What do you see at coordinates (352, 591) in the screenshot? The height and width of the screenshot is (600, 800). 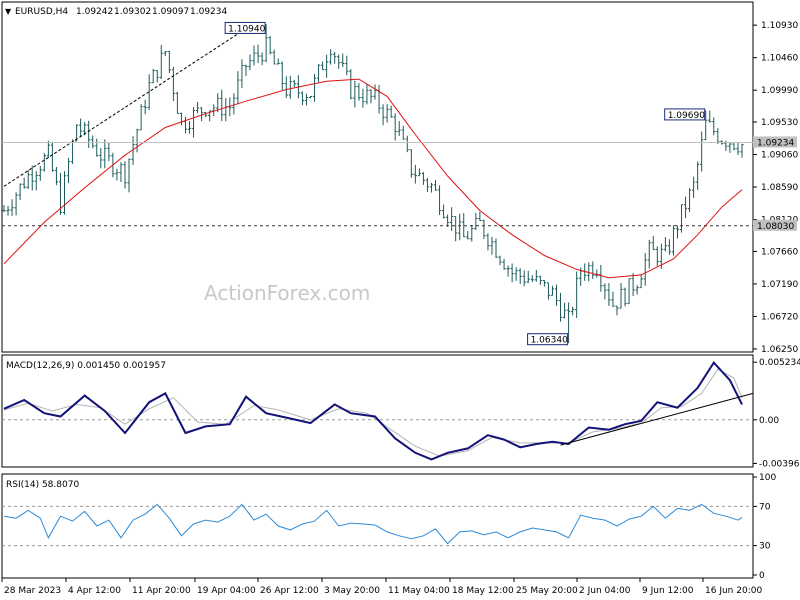 I see `x-tick-label: 3 May 20:00` at bounding box center [352, 591].